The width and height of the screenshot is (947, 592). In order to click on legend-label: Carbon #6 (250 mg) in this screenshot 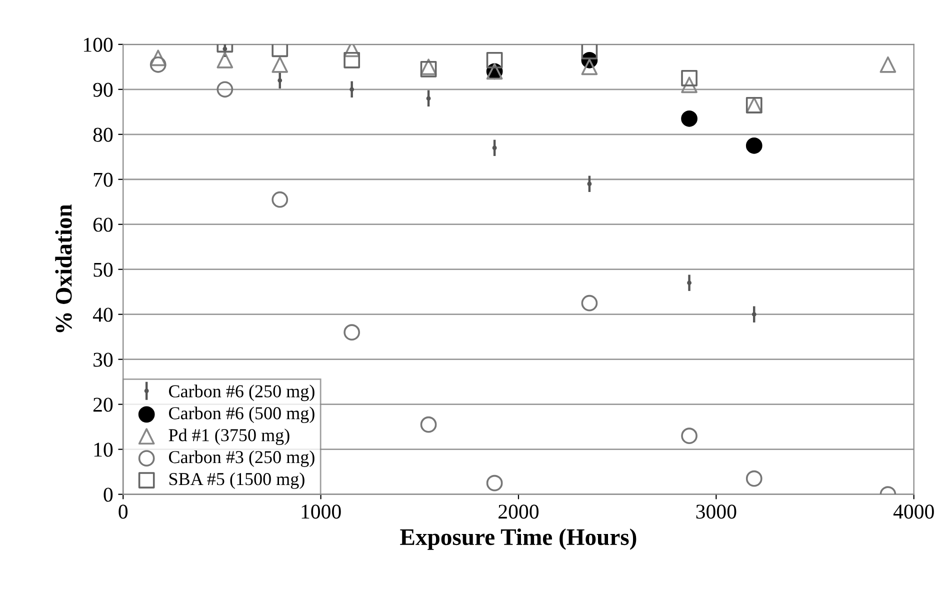, I will do `click(241, 393)`.